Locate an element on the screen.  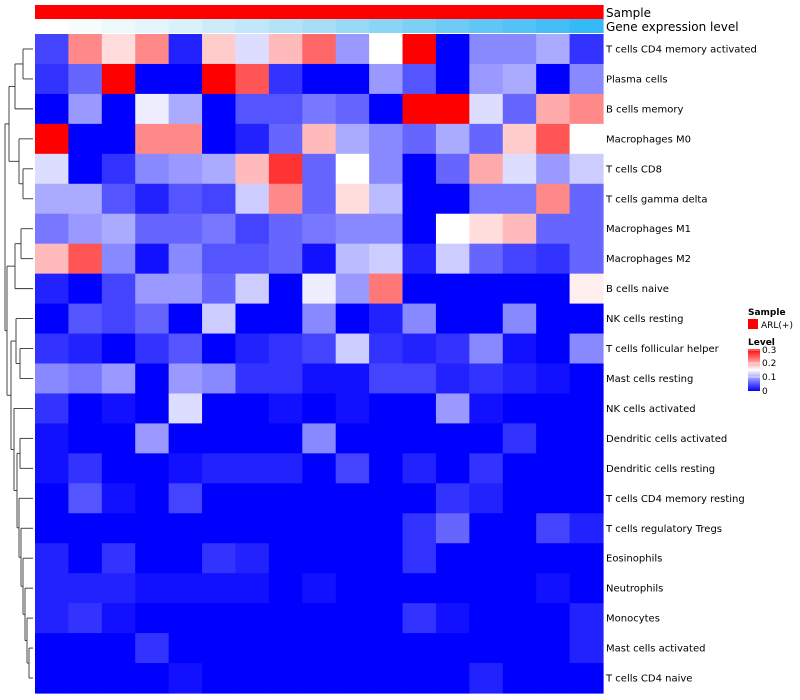
row-dendrogram is located at coordinates (18, 363).